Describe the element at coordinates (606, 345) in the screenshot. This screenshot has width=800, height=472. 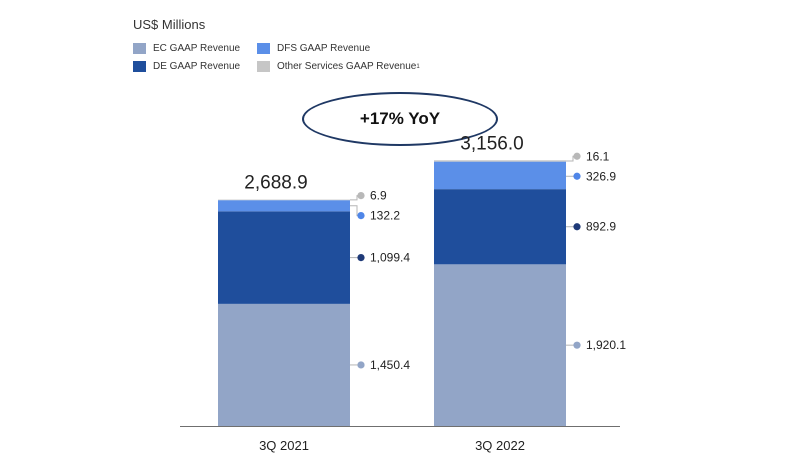
I see `data-label-1-0: 1,920.1` at that location.